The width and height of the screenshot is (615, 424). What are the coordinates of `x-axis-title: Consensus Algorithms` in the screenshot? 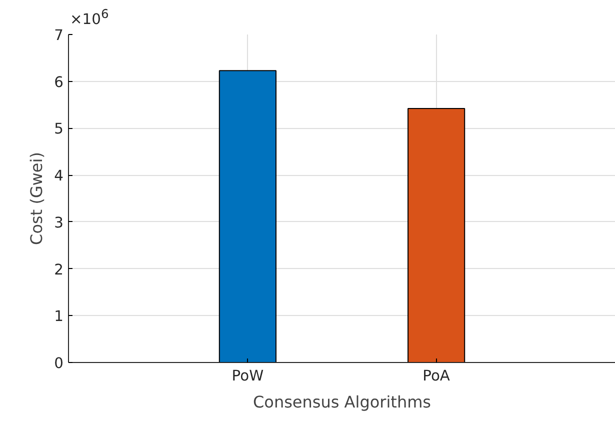 It's located at (342, 402).